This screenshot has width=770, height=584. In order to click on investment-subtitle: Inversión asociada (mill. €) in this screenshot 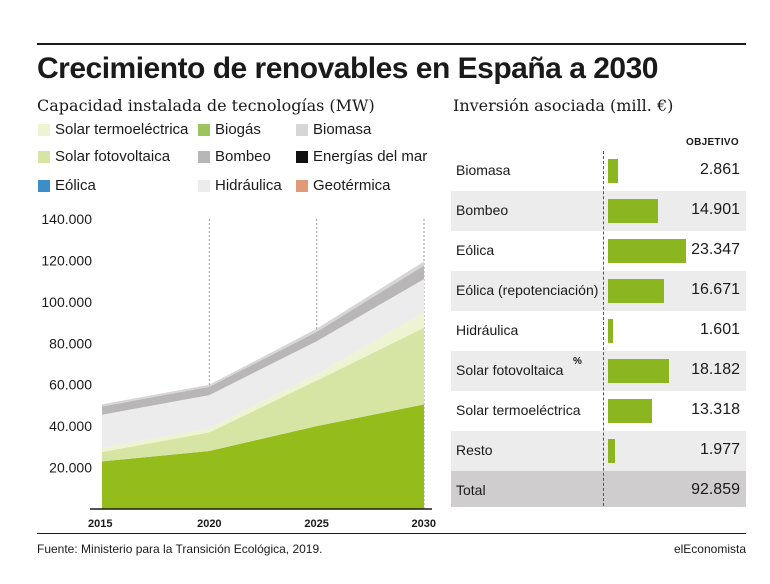, I will do `click(563, 105)`.